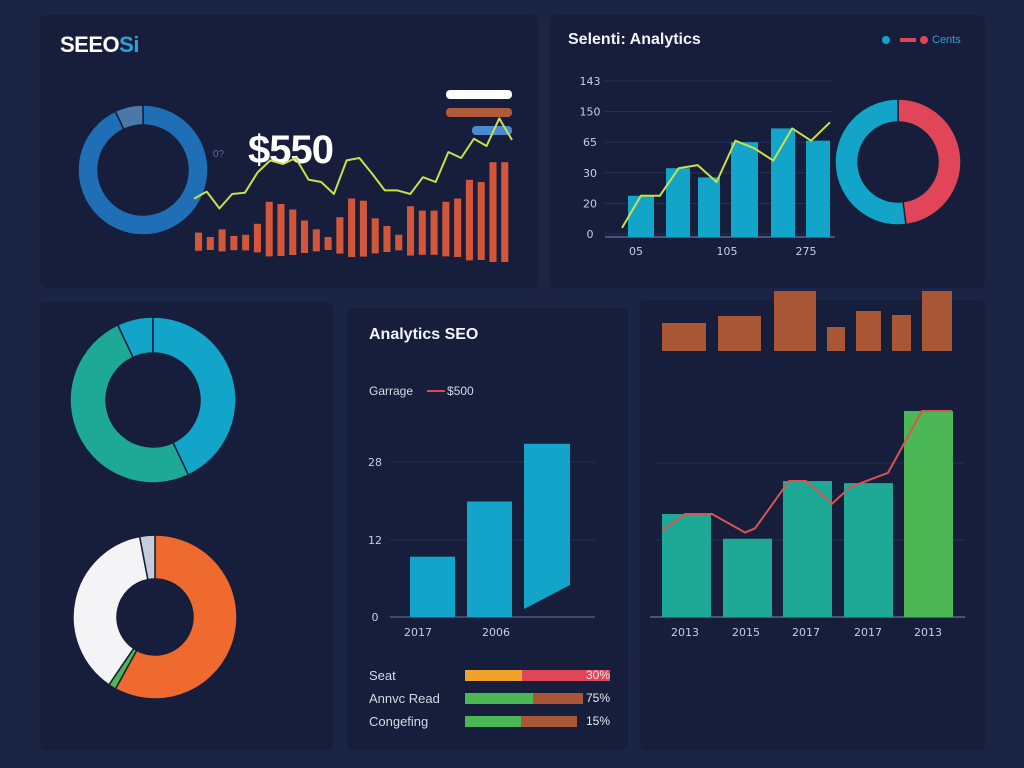 This screenshot has height=768, width=1024. What do you see at coordinates (746, 632) in the screenshot?
I see `x-tick-label: 2015` at bounding box center [746, 632].